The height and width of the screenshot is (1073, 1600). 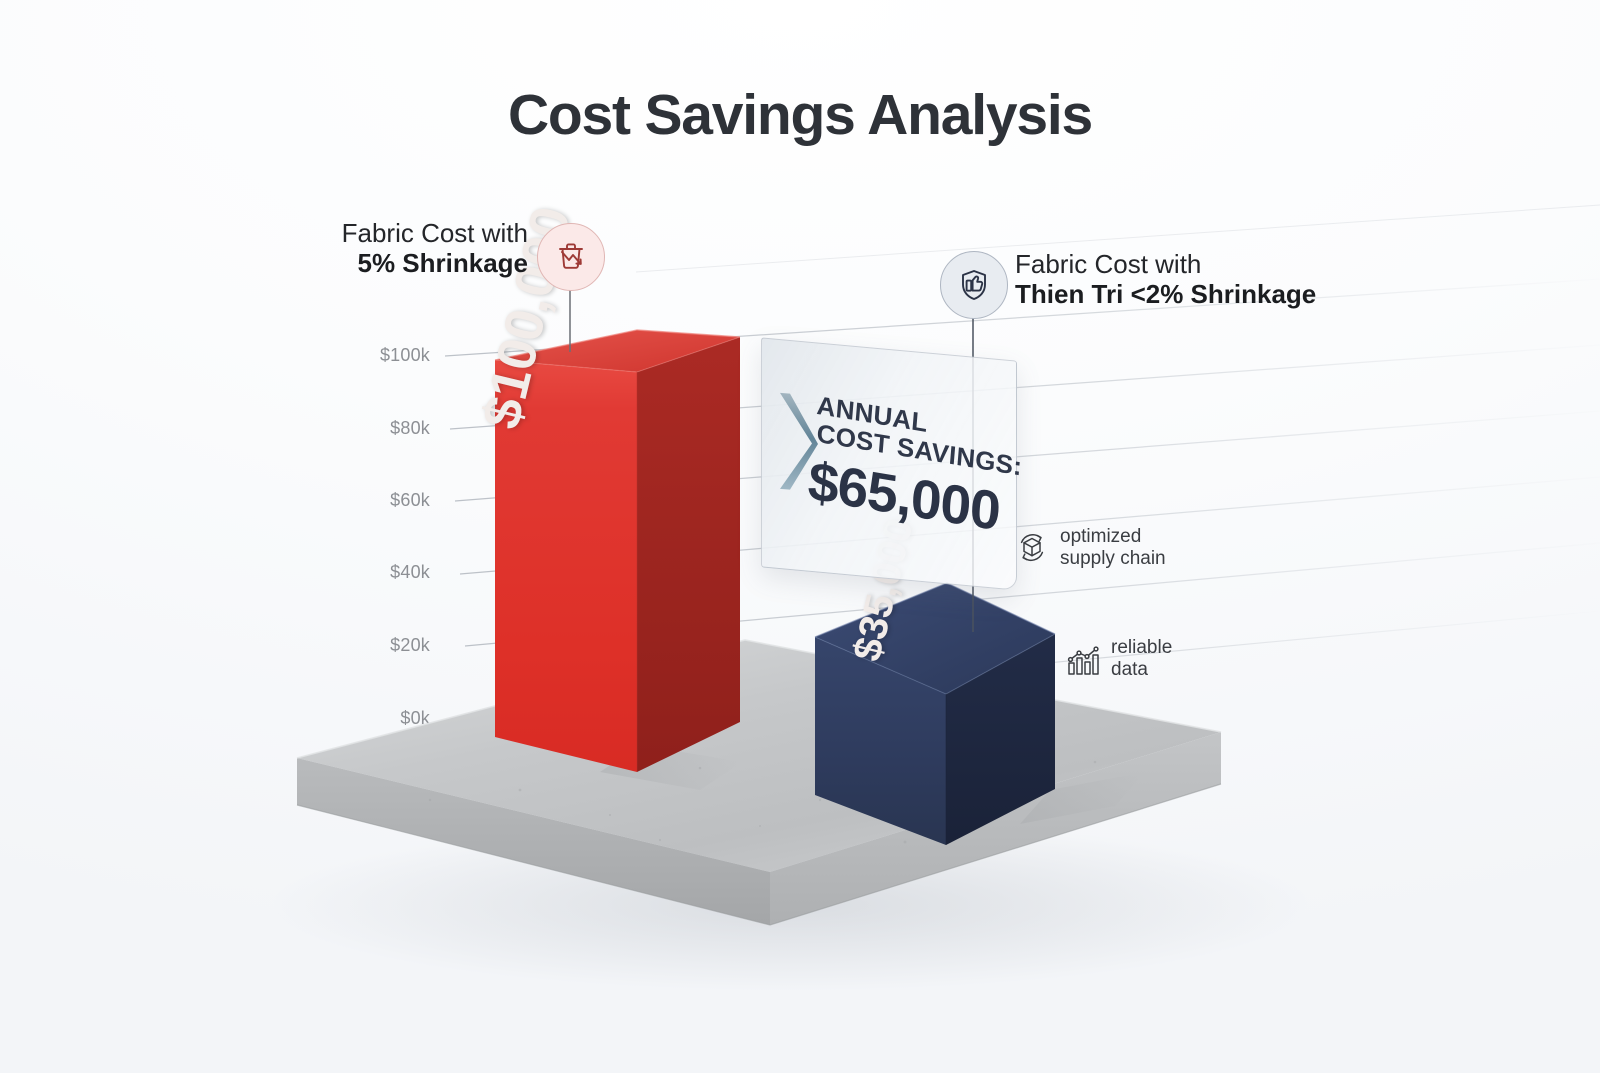 I want to click on note-supply-line1: optimized, so click(x=1101, y=536).